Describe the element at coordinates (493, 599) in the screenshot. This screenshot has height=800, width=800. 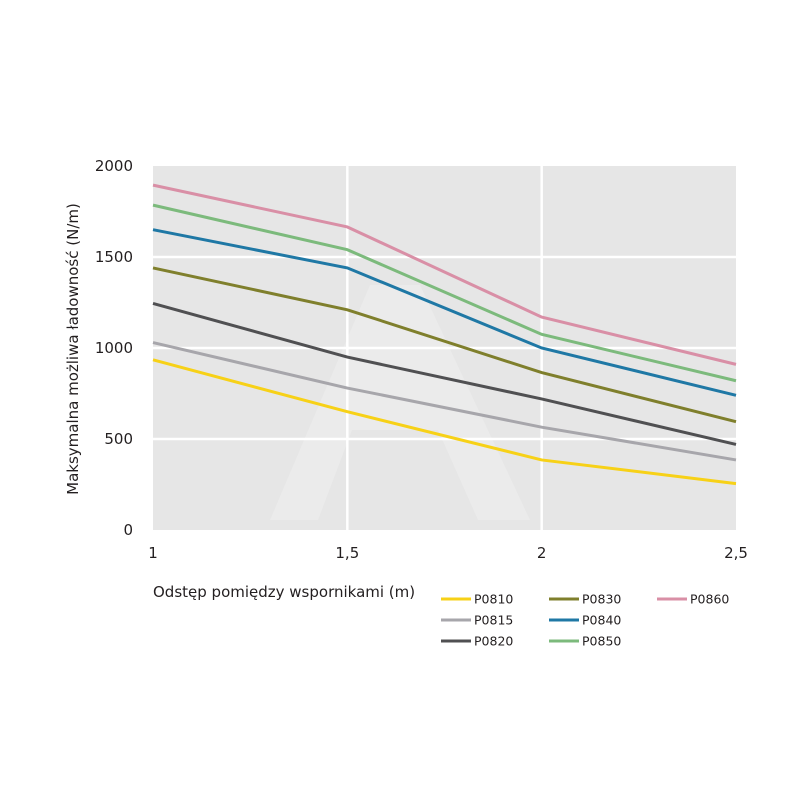
I see `legend-label: P0810` at that location.